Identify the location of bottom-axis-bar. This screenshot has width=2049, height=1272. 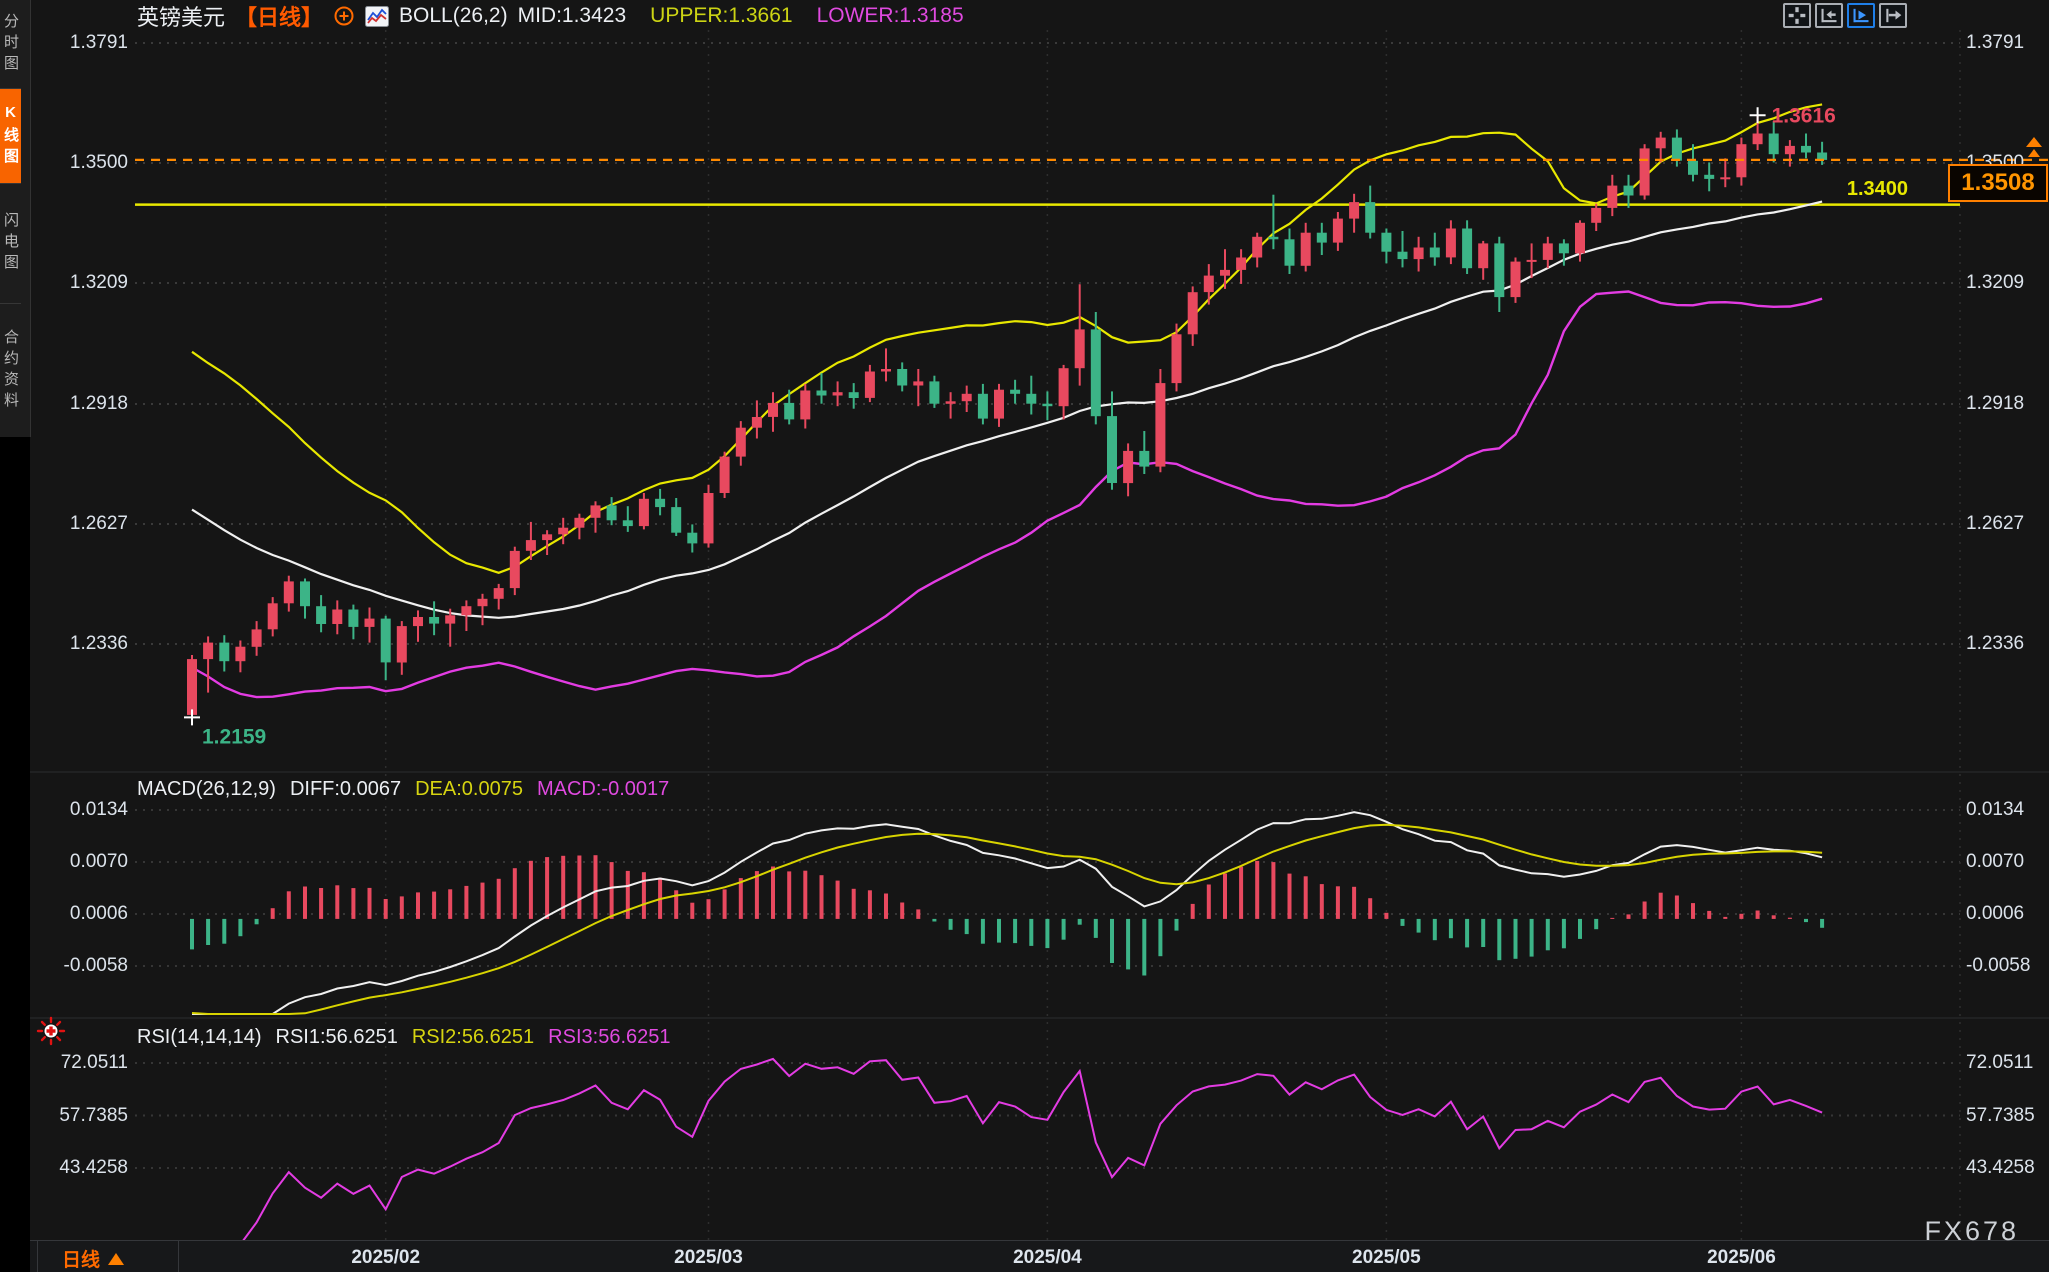
(1039, 1256).